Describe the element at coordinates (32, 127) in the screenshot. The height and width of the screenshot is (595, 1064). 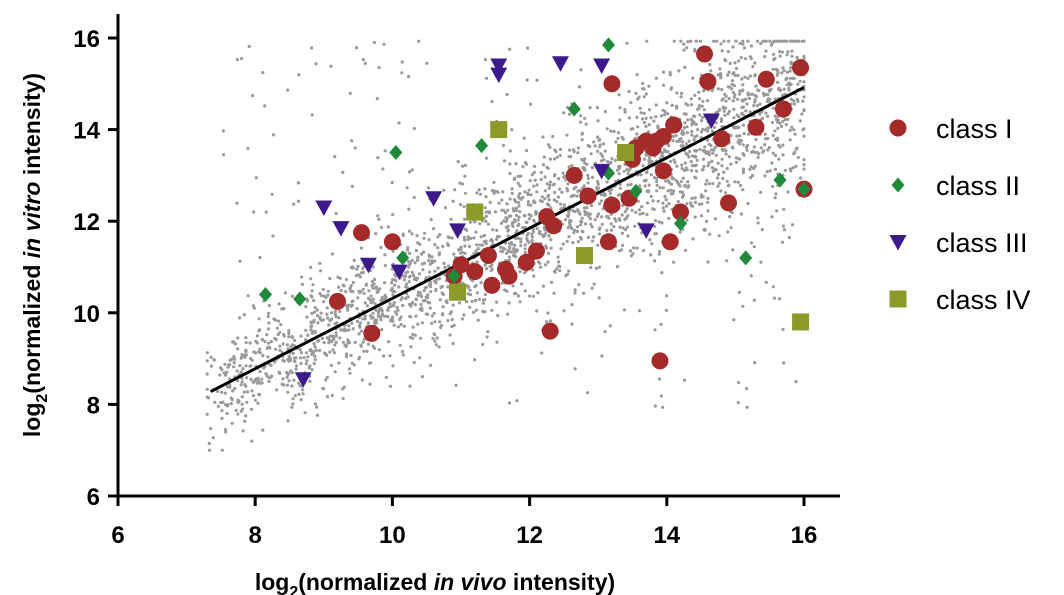
I see `y-axis-title-post: intensity)` at that location.